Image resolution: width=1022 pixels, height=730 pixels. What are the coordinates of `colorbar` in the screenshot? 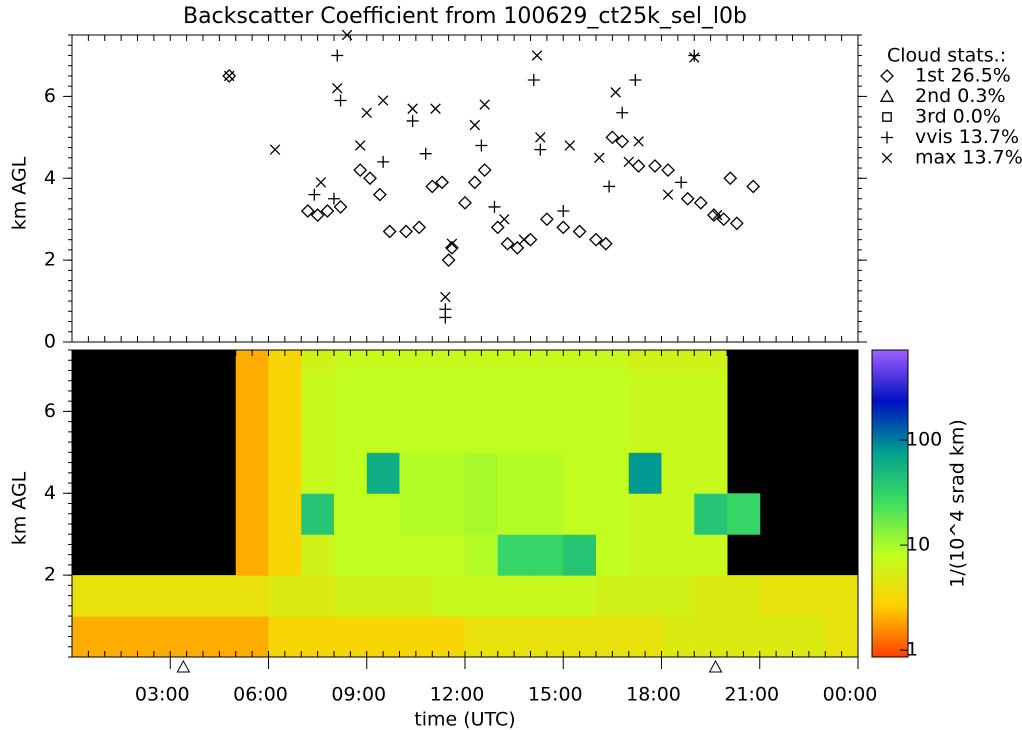 It's located at (890, 503).